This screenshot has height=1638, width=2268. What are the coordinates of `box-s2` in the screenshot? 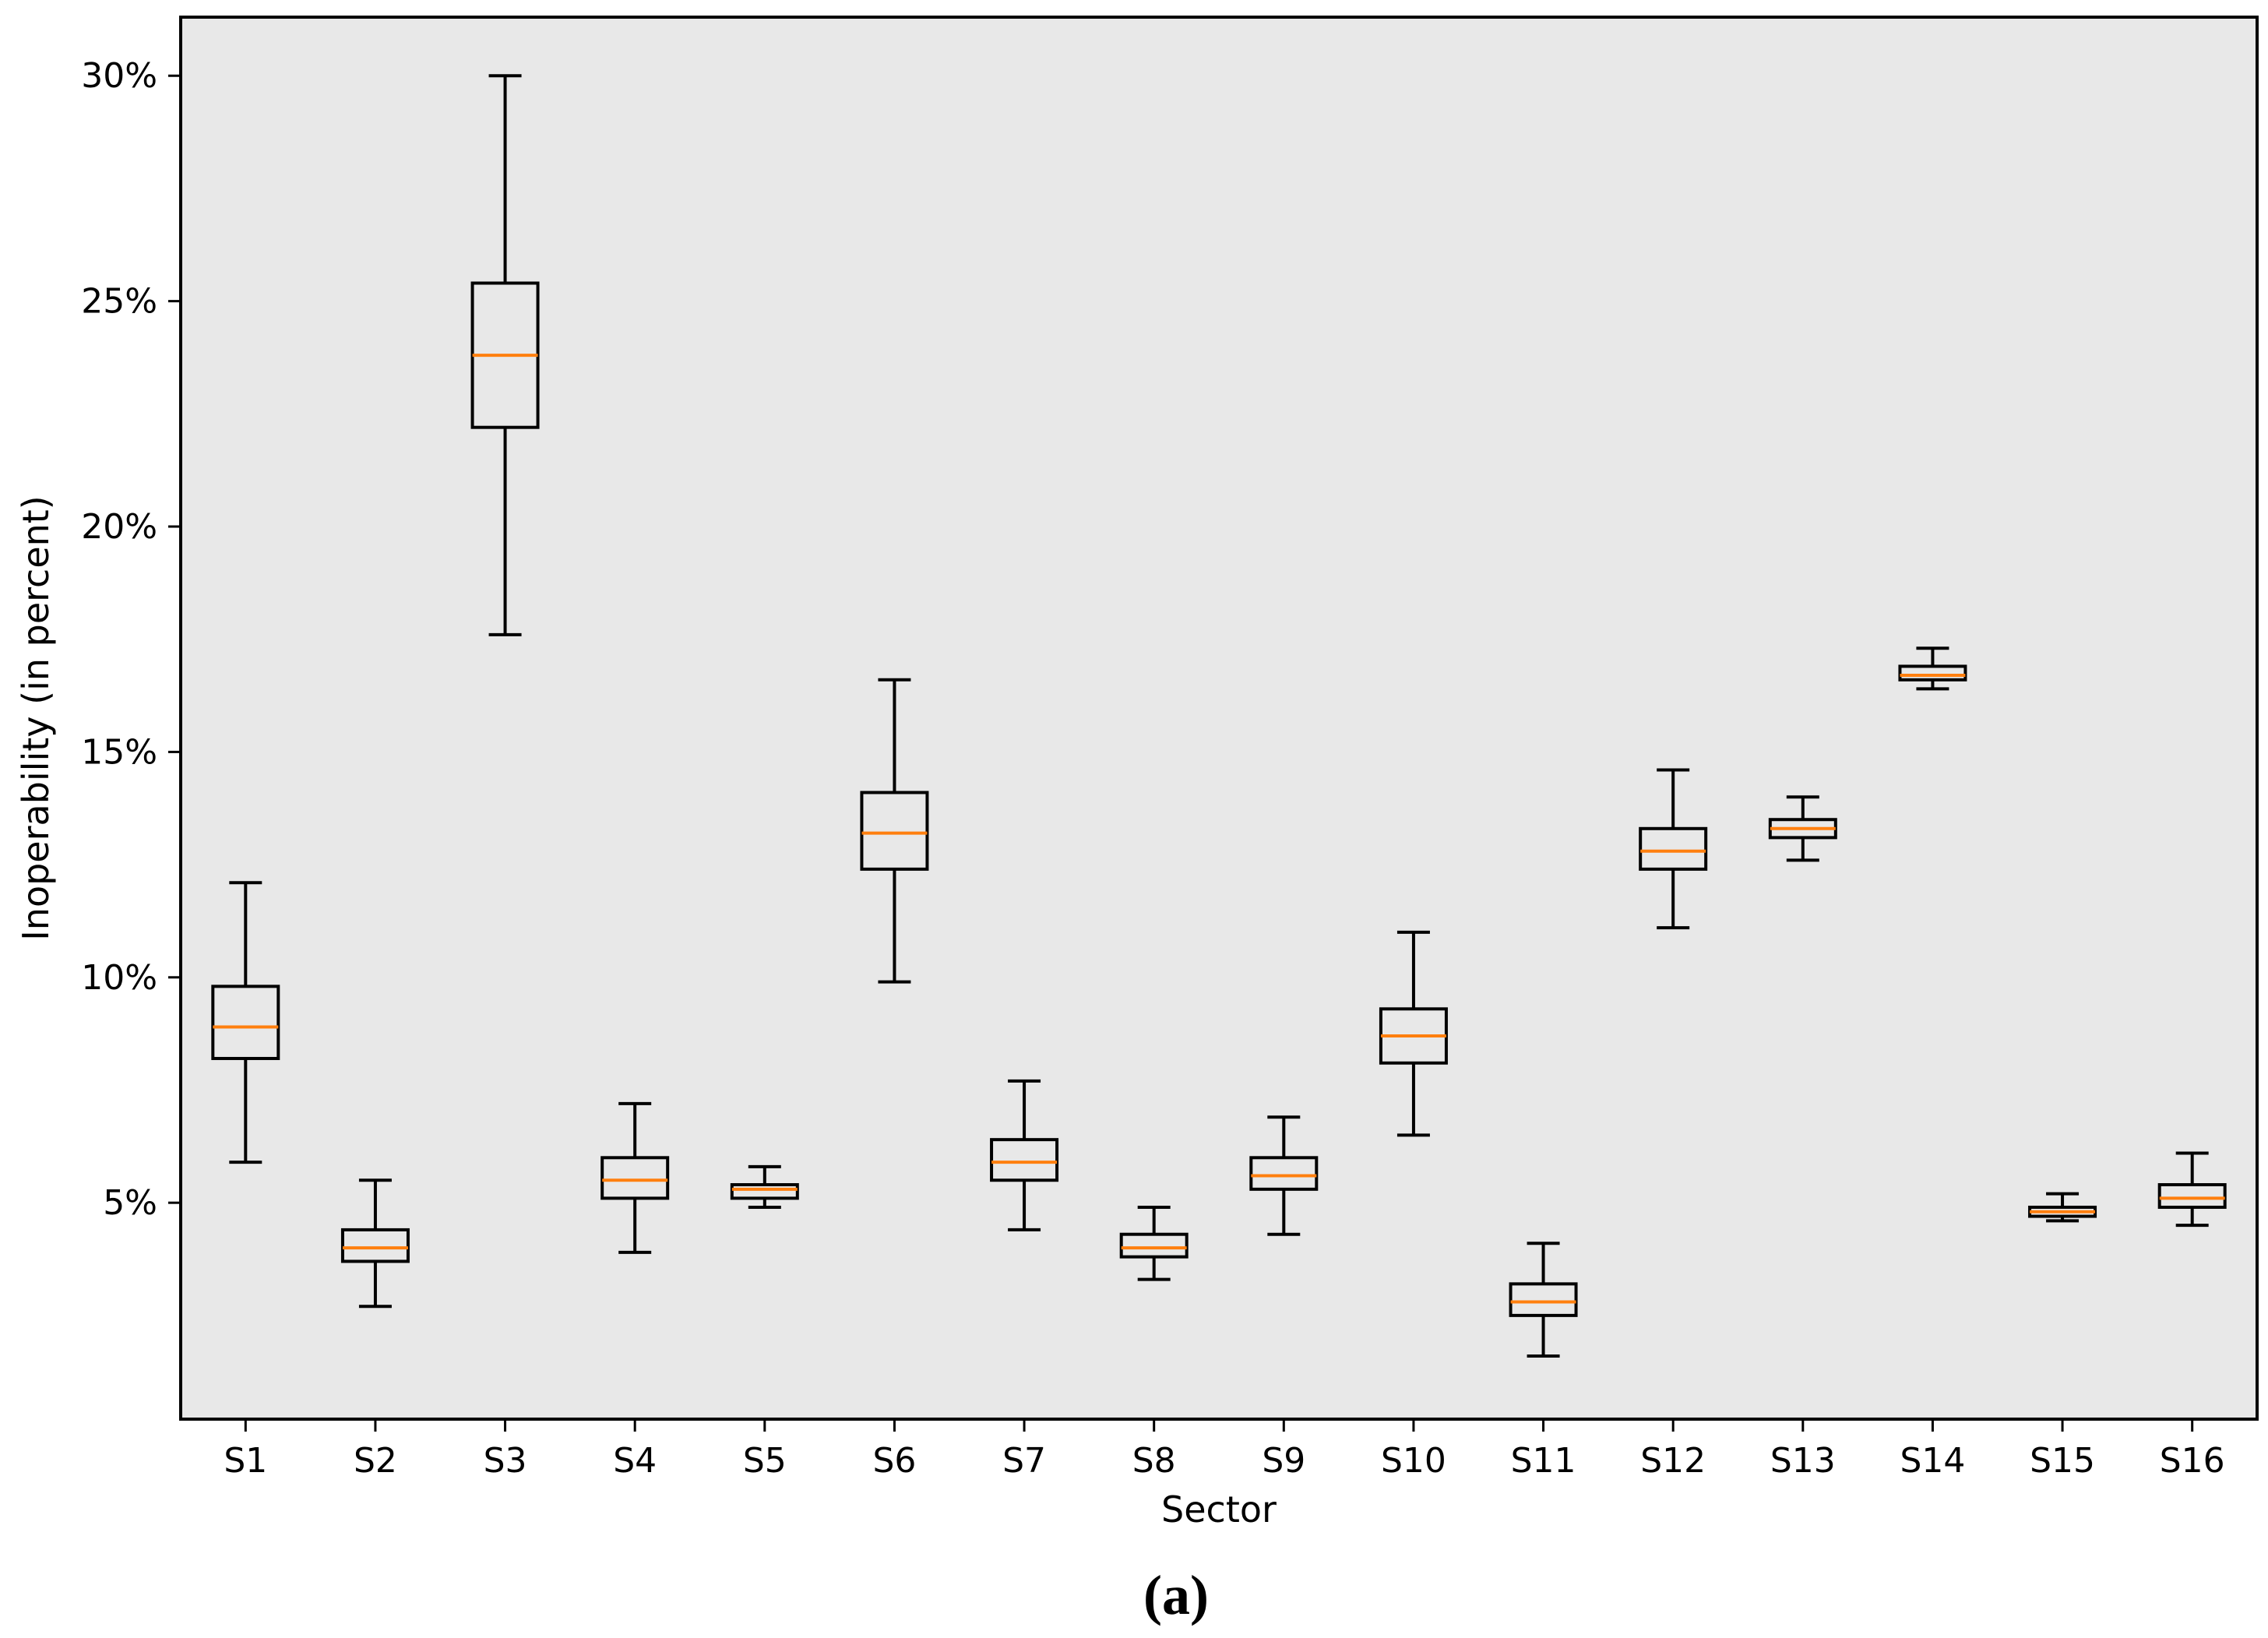 It's located at (375, 1243).